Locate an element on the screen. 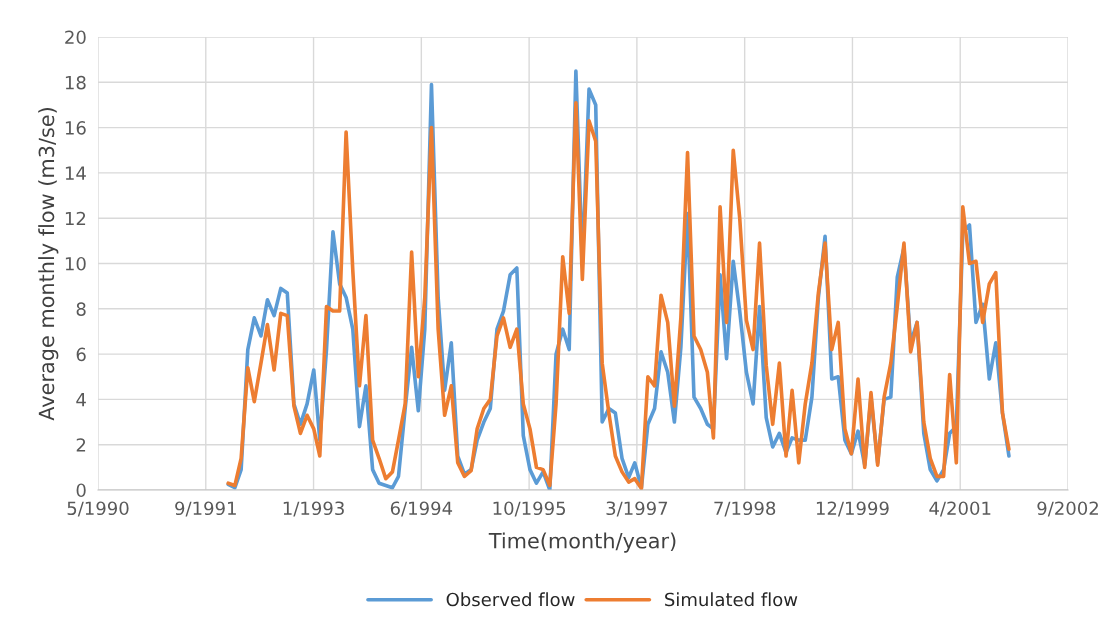  x-tick-label: 1/1993 is located at coordinates (313, 509).